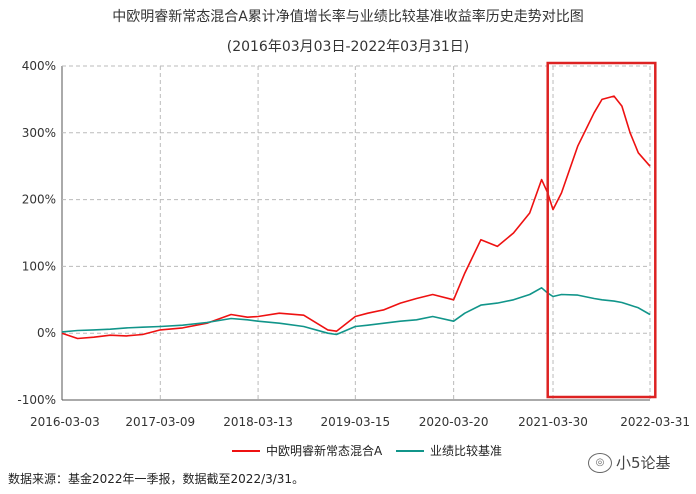 This screenshot has height=494, width=696. Describe the element at coordinates (348, 47) in the screenshot. I see `chart-subtitle: (2016年03月03日-2022年03月31日)` at that location.